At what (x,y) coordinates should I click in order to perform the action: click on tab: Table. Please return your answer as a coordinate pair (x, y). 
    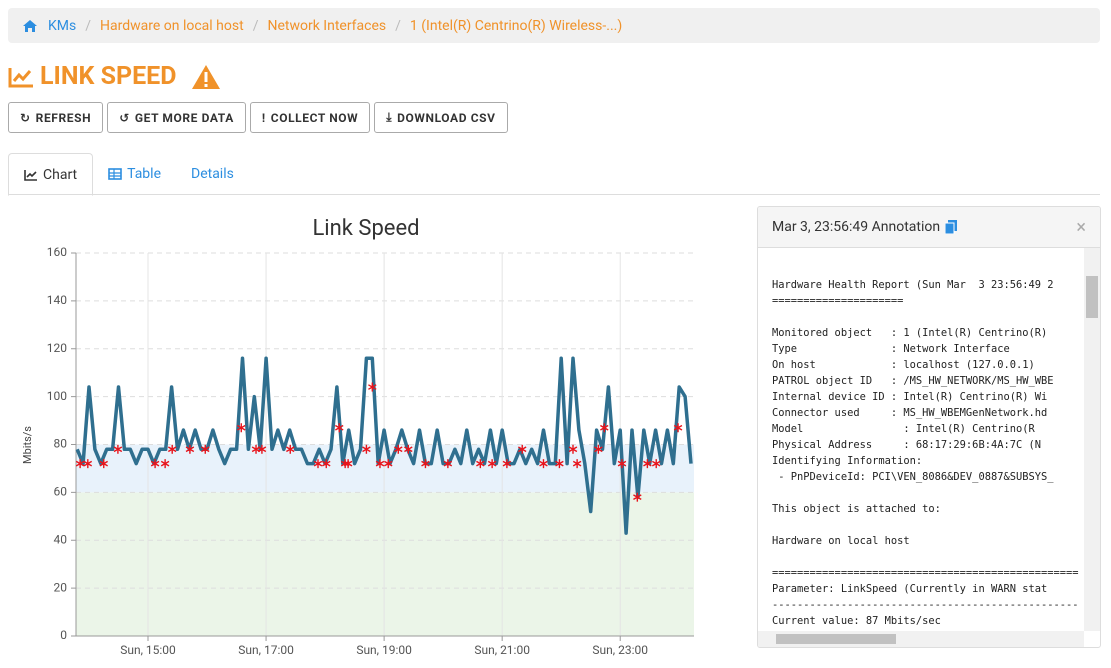
    Looking at the image, I should click on (134, 173).